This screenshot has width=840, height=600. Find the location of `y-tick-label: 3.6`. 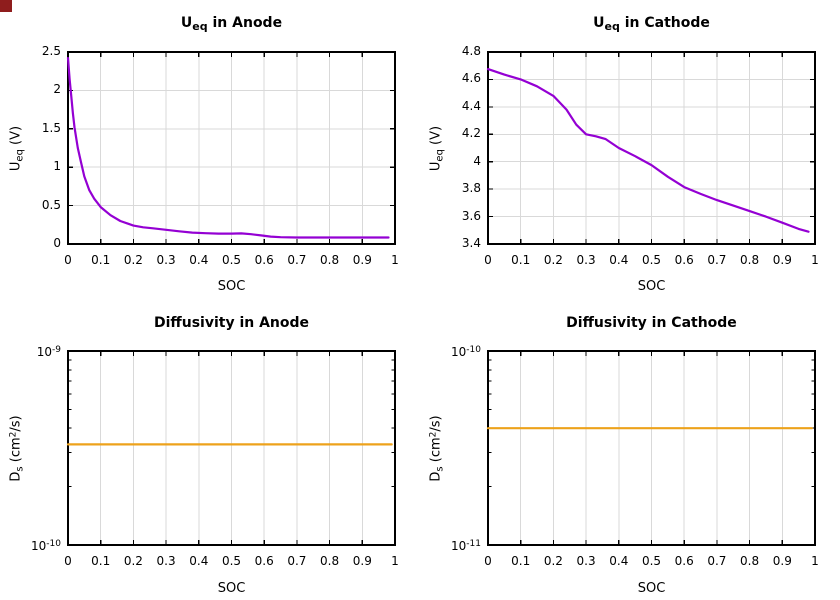

y-tick-label: 3.6 is located at coordinates (453, 216).